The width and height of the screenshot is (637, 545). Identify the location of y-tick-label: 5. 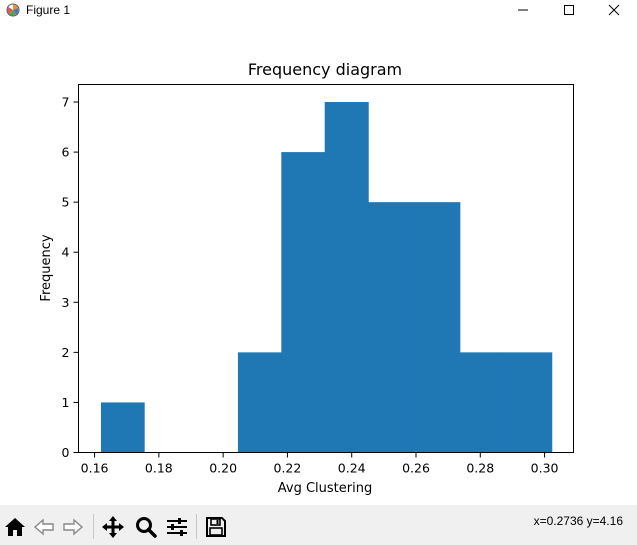
(66, 202).